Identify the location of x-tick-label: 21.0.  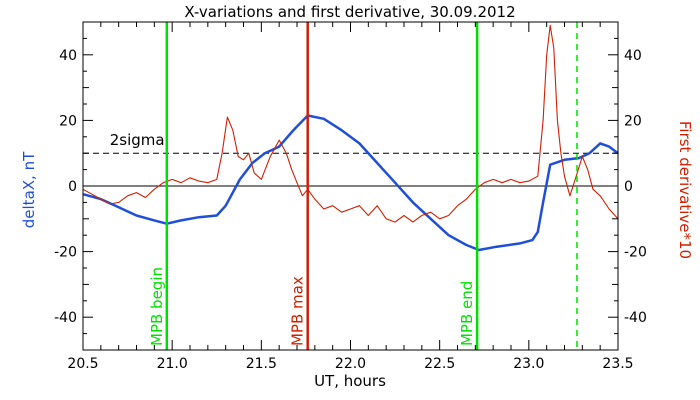
(172, 364).